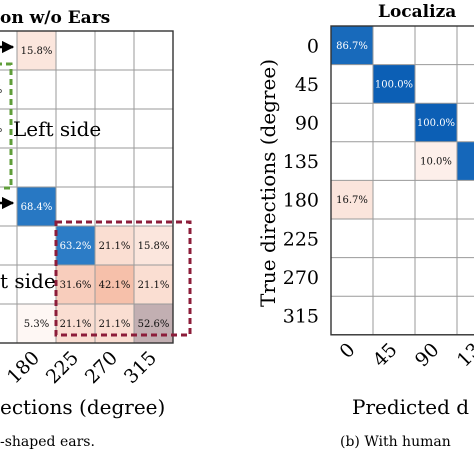 The image size is (474, 474). What do you see at coordinates (62, 367) in the screenshot?
I see `x-tick-label: 225` at bounding box center [62, 367].